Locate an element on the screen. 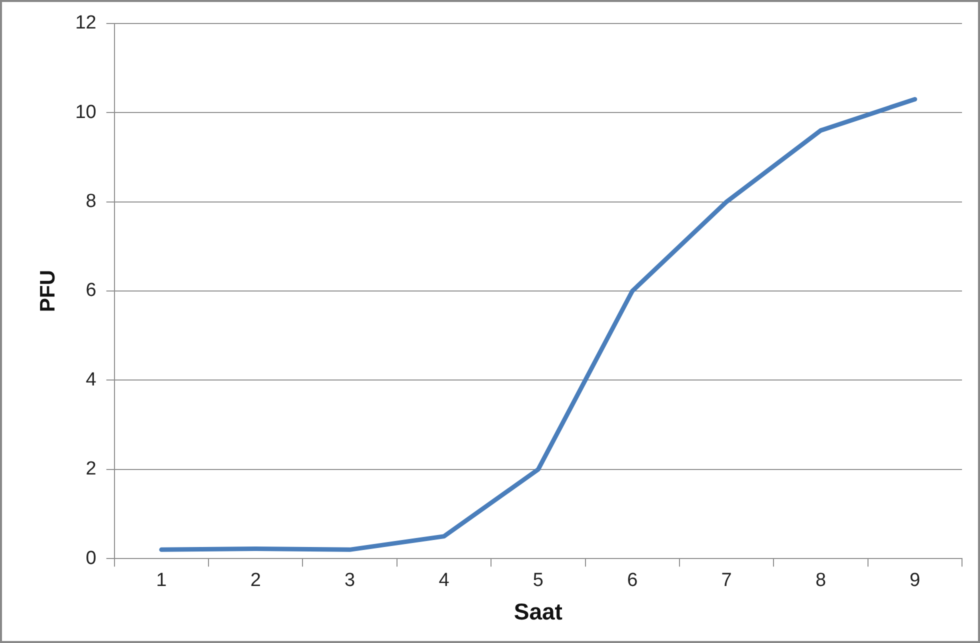 The image size is (980, 643). y-tick-label: 4 is located at coordinates (91, 379).